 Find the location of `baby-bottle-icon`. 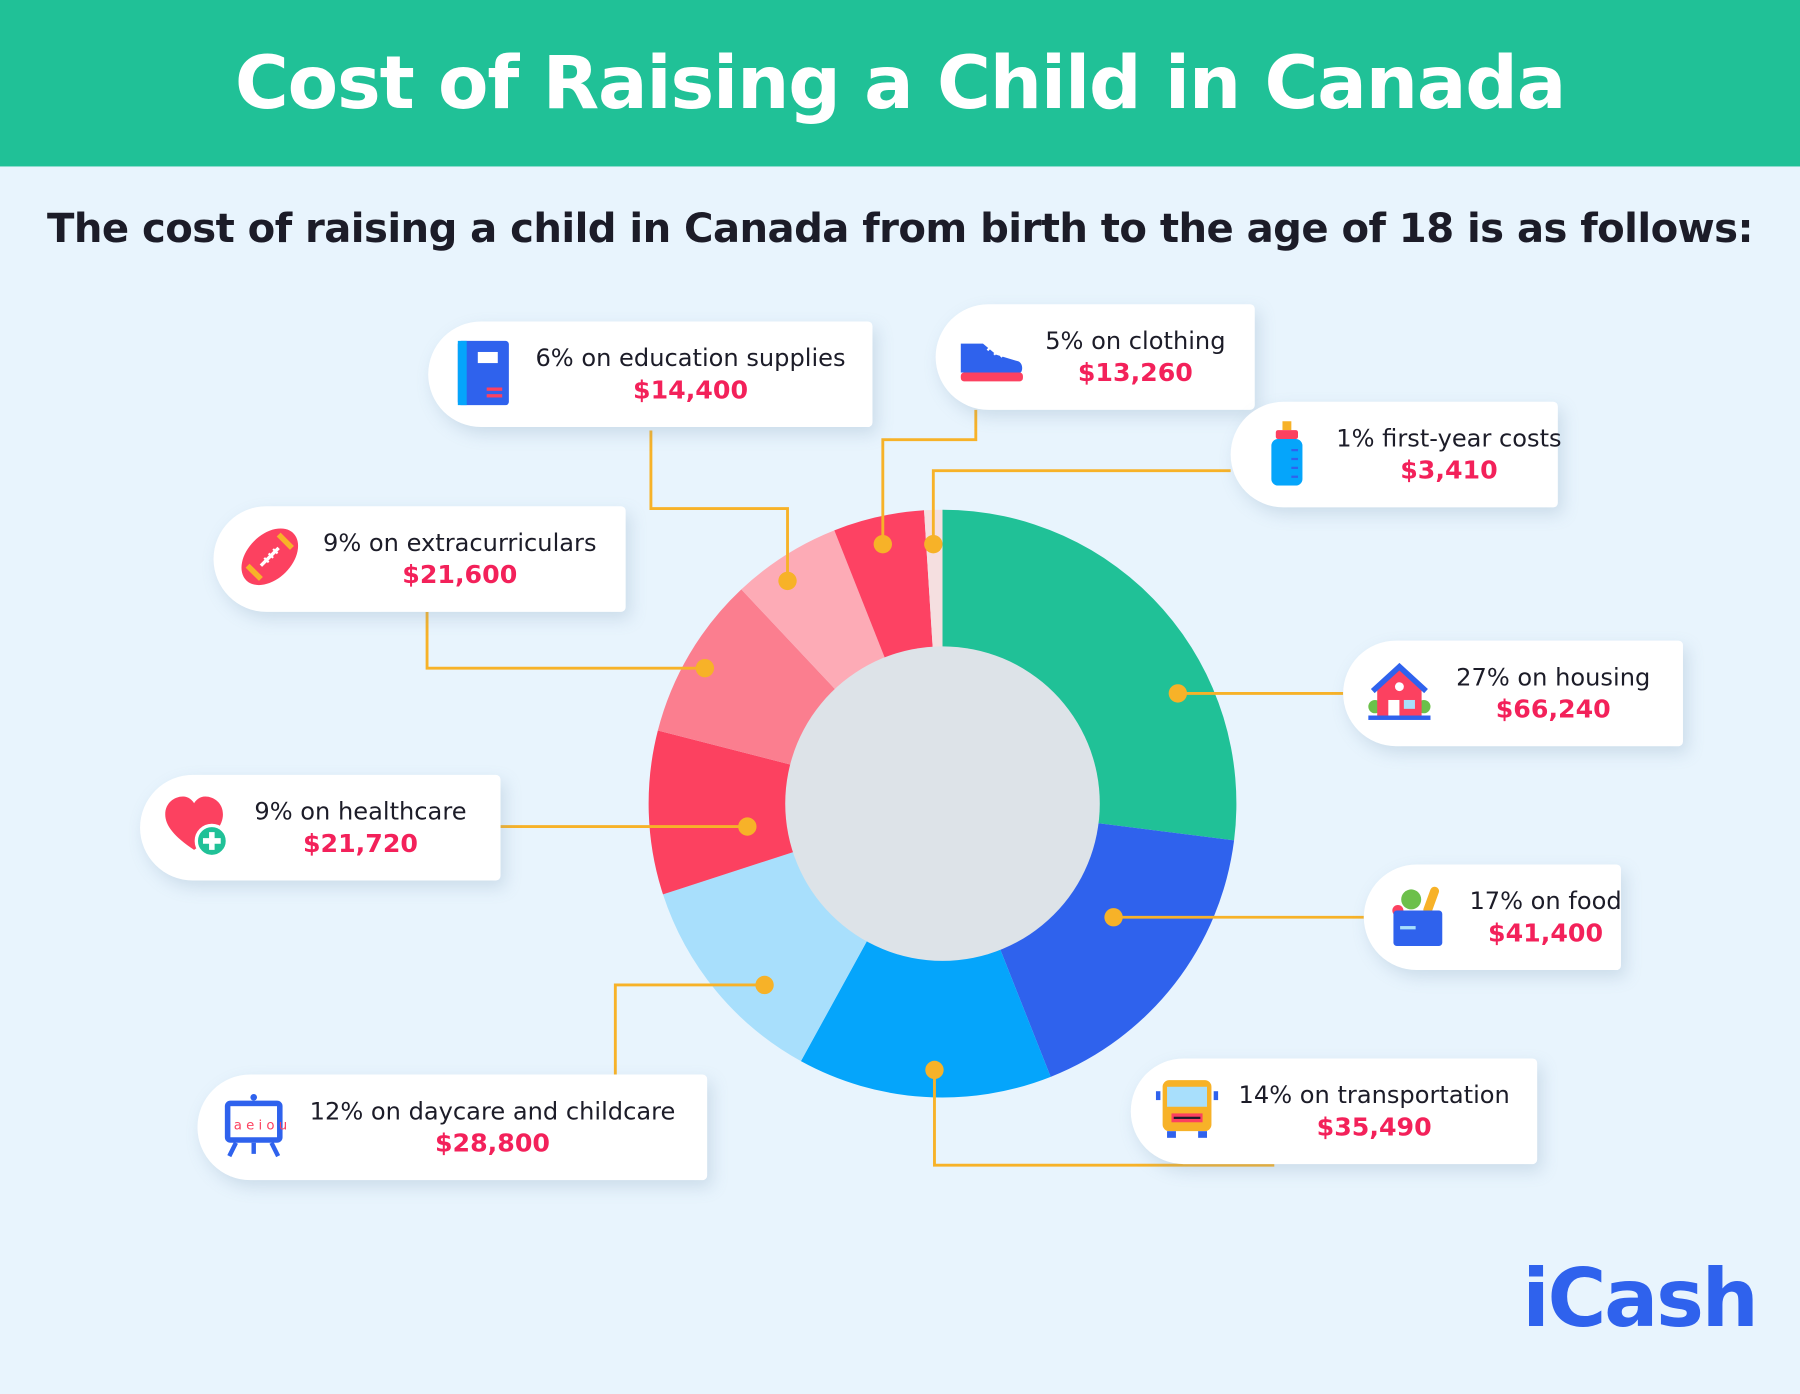

baby-bottle-icon is located at coordinates (1287, 454).